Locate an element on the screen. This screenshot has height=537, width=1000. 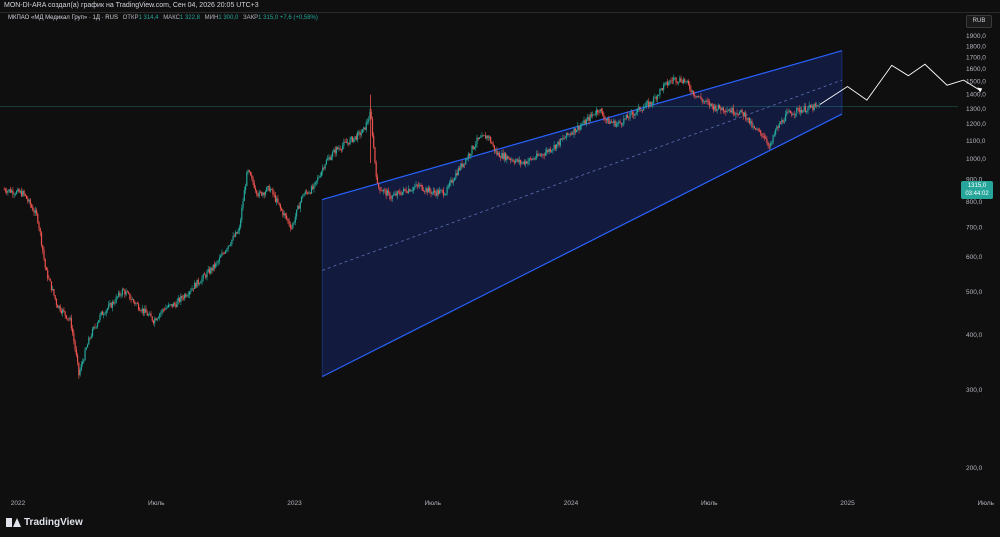
currency-selector: RUB is located at coordinates (979, 21).